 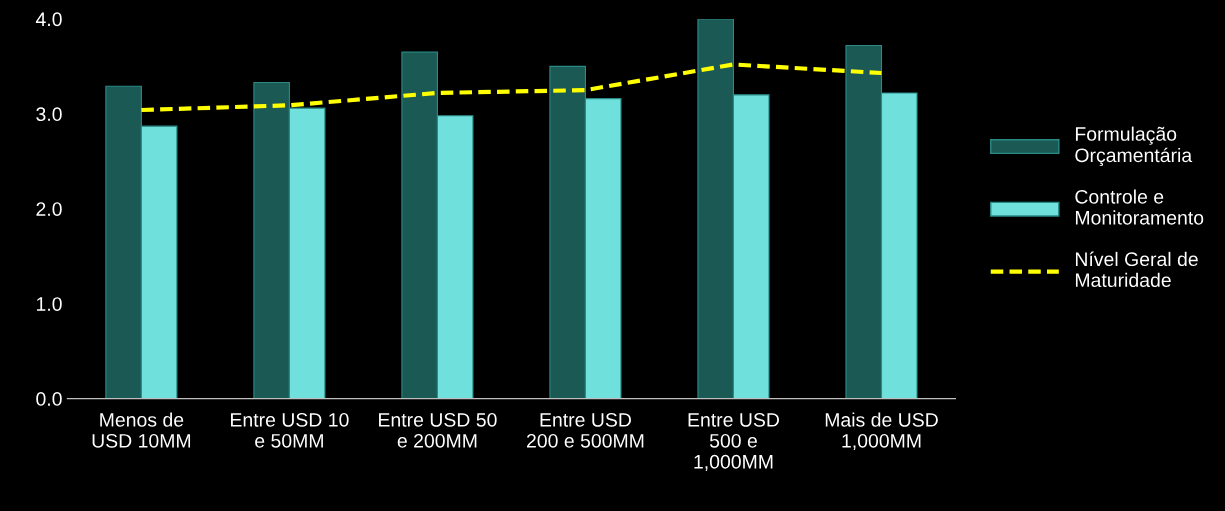 I want to click on y-tick-label: 3.0, so click(x=49, y=114).